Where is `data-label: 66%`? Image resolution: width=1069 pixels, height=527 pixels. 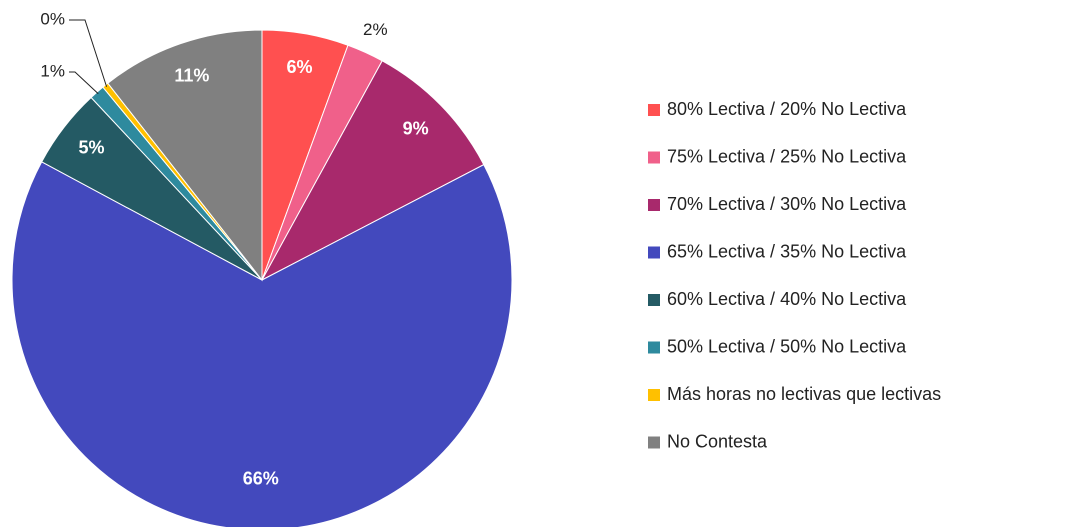 data-label: 66% is located at coordinates (261, 479).